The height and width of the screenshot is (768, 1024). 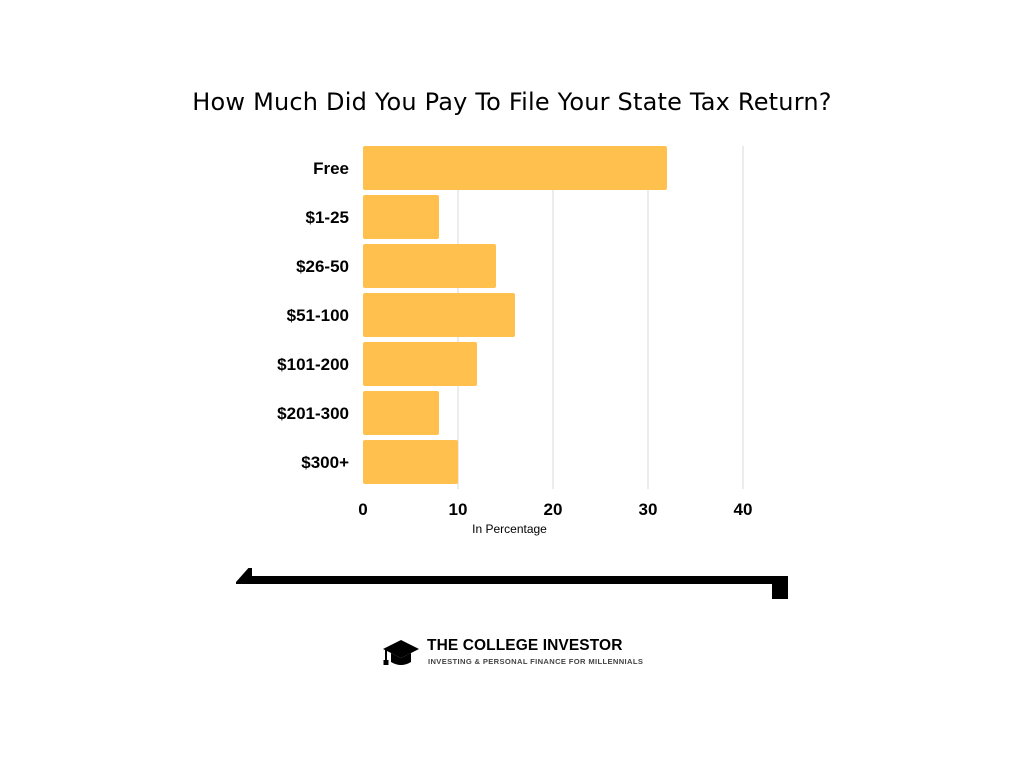 I want to click on category-label: $101-200, so click(x=313, y=364).